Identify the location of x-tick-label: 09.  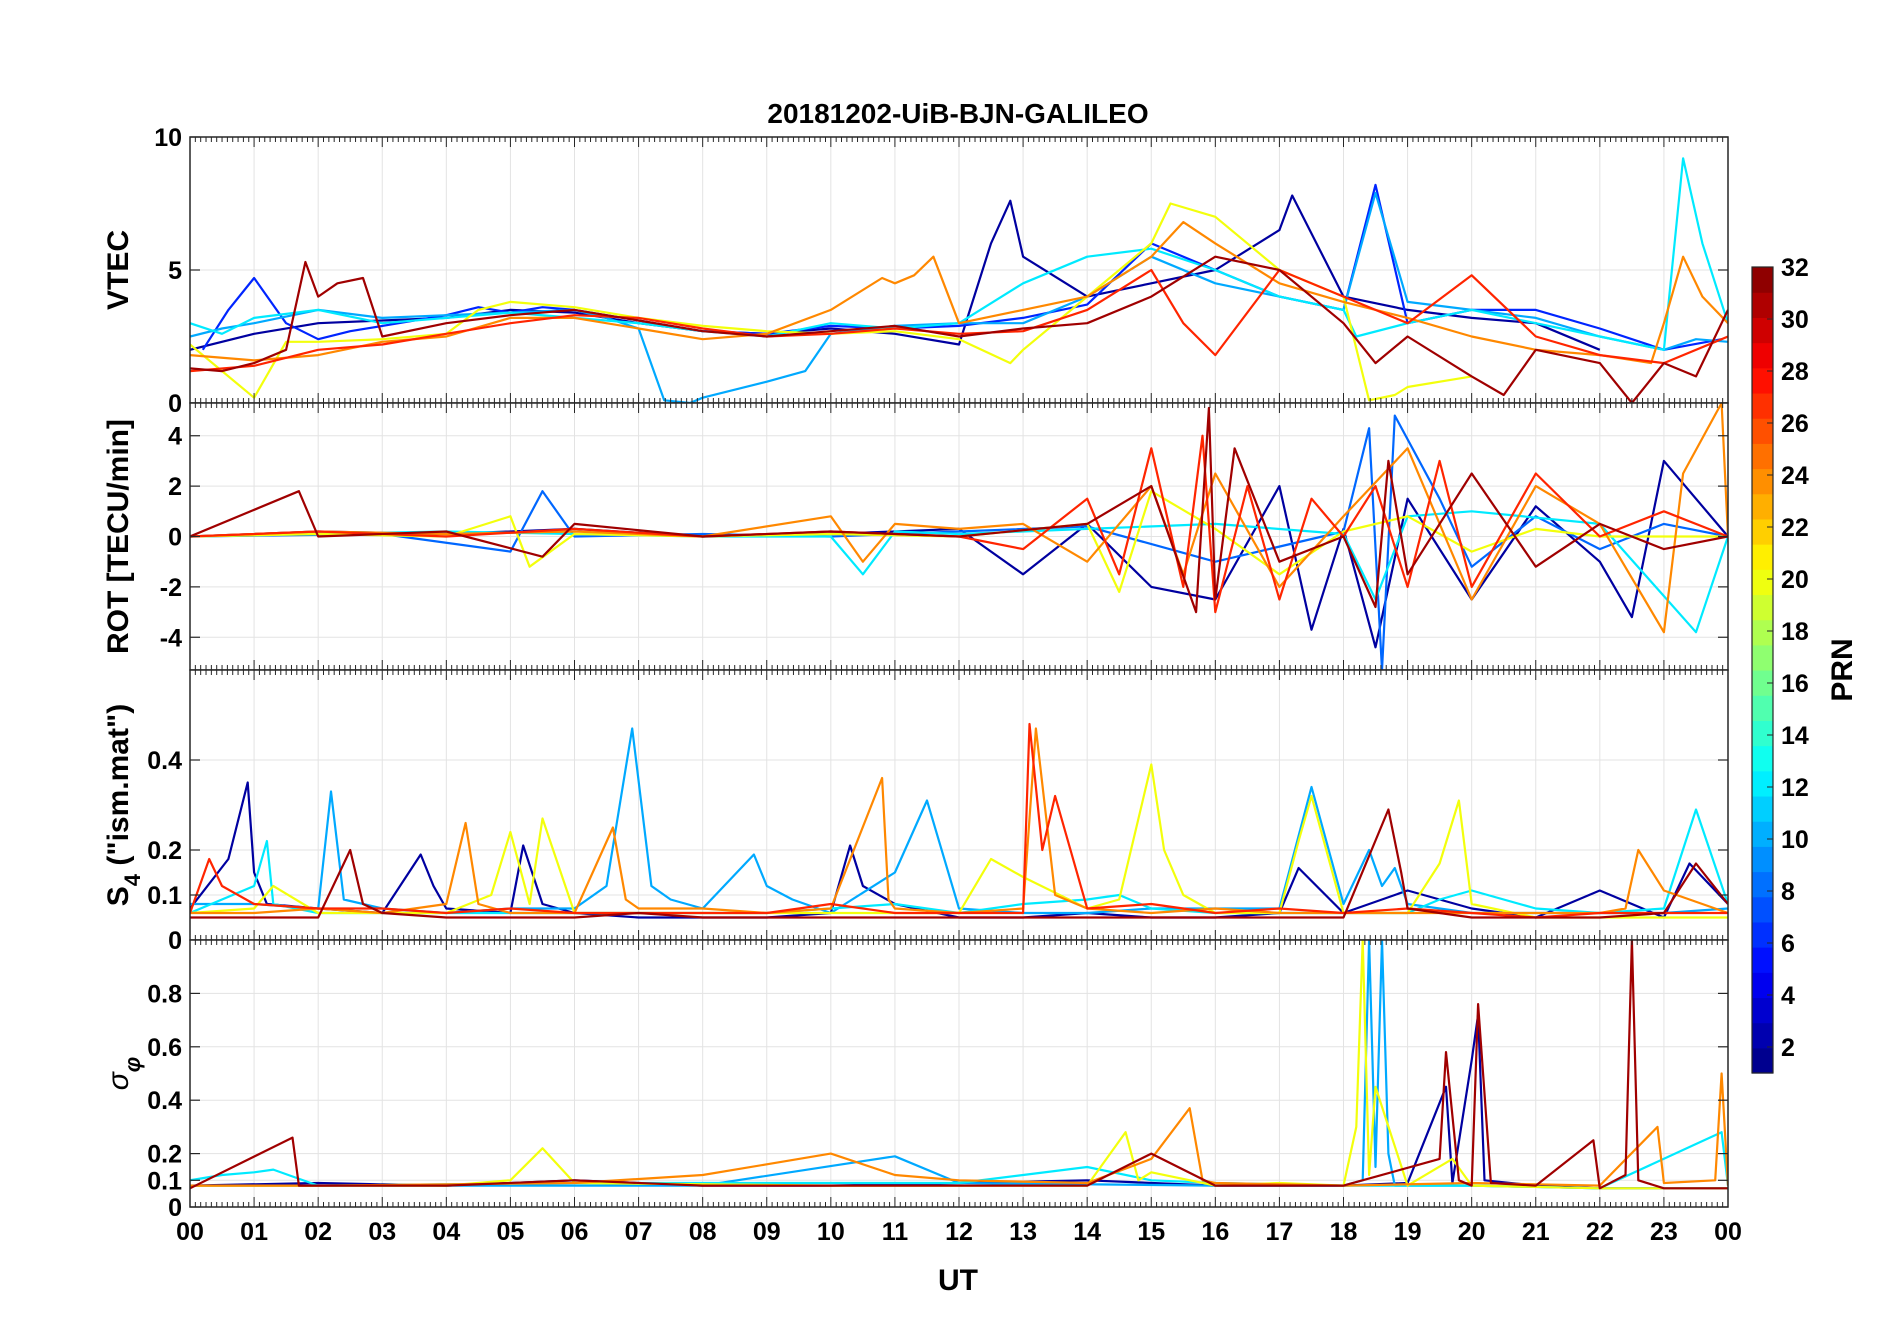
(767, 1232).